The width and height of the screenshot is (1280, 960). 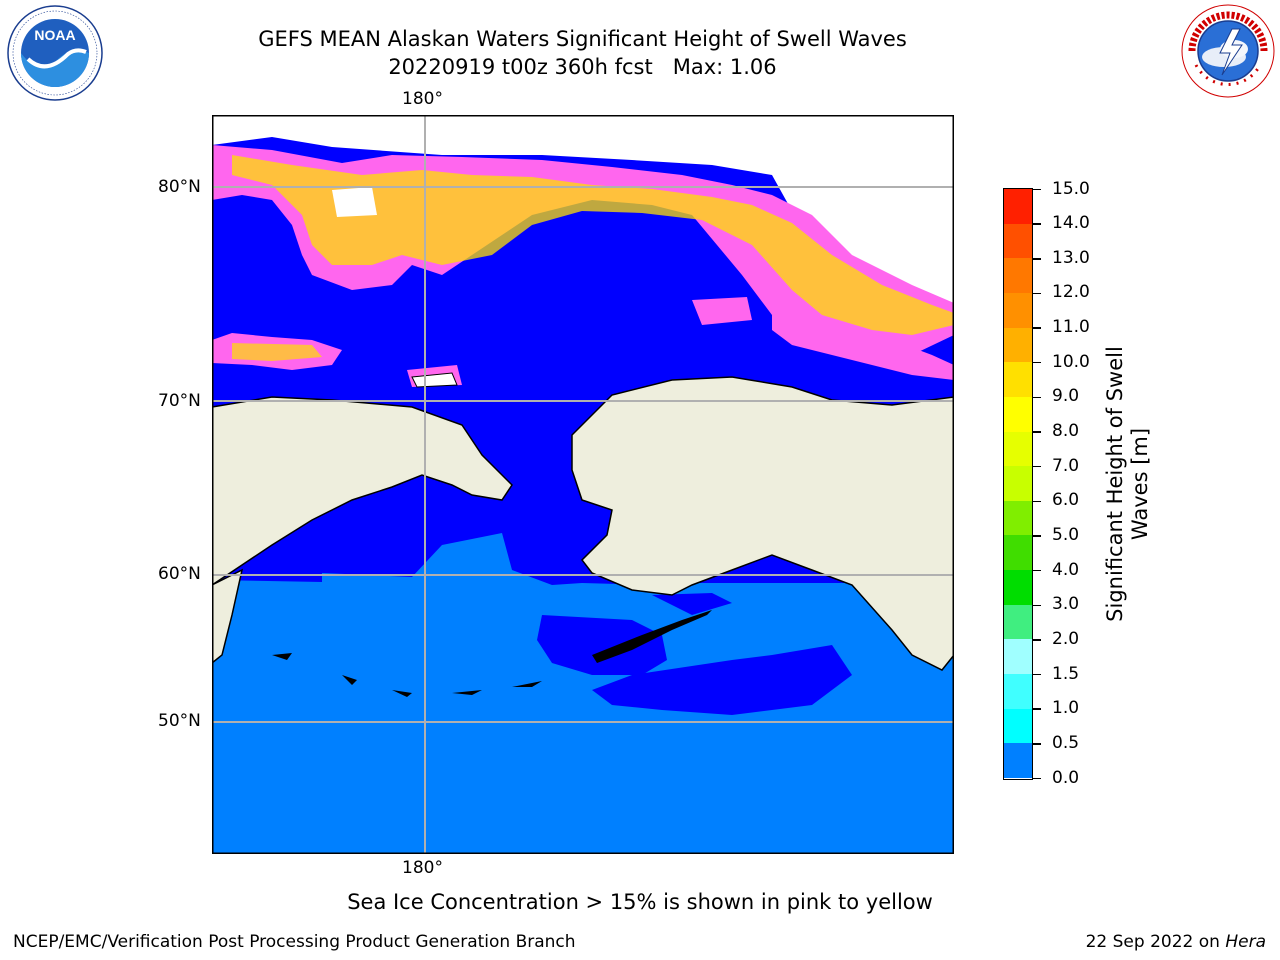 I want to click on colorbar-tick-label: 4.0, so click(x=1066, y=569).